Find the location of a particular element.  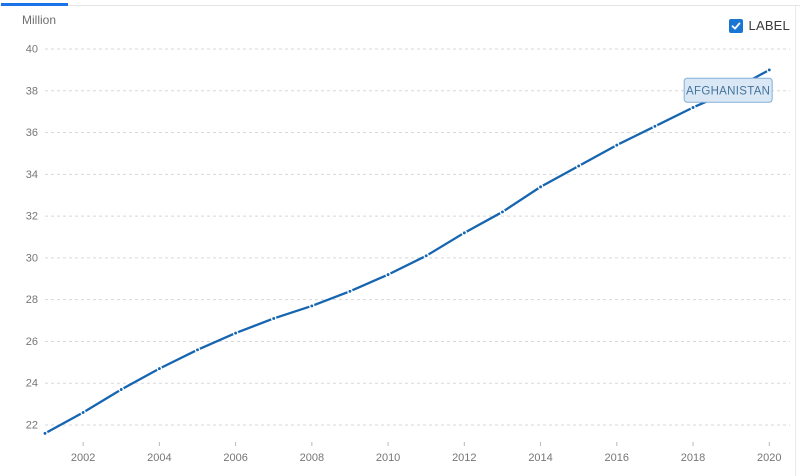

y-axis-title: Million is located at coordinates (39, 20).